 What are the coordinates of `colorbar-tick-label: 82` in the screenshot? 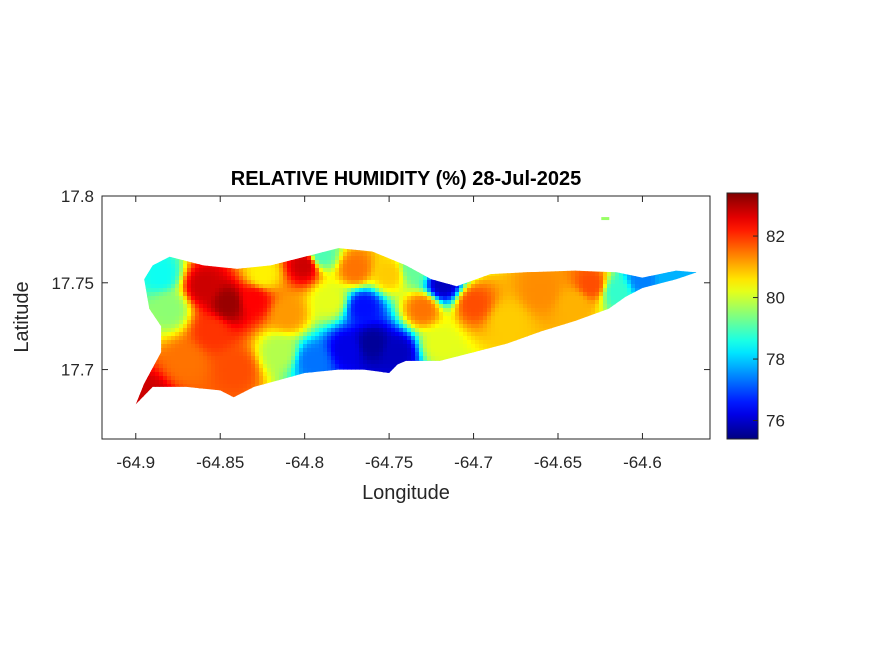 It's located at (775, 236).